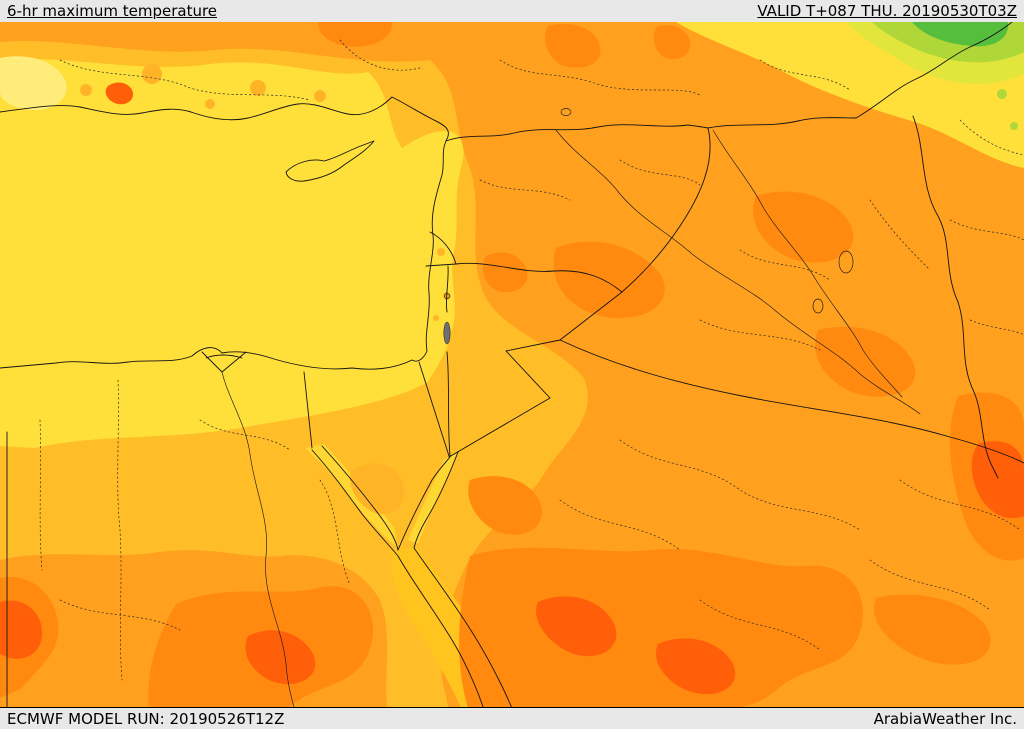 The height and width of the screenshot is (730, 1024). I want to click on brand-label: ArabiaWeather Inc., so click(945, 718).